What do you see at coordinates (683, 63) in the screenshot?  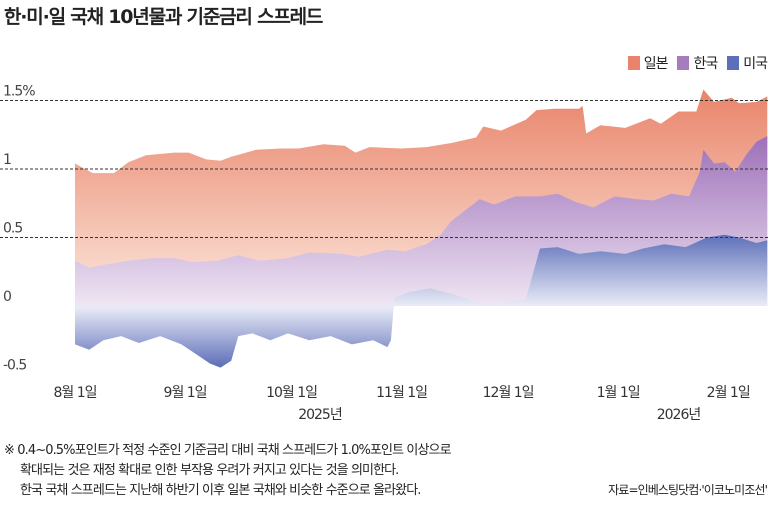 I see `legend-swatch-korea` at bounding box center [683, 63].